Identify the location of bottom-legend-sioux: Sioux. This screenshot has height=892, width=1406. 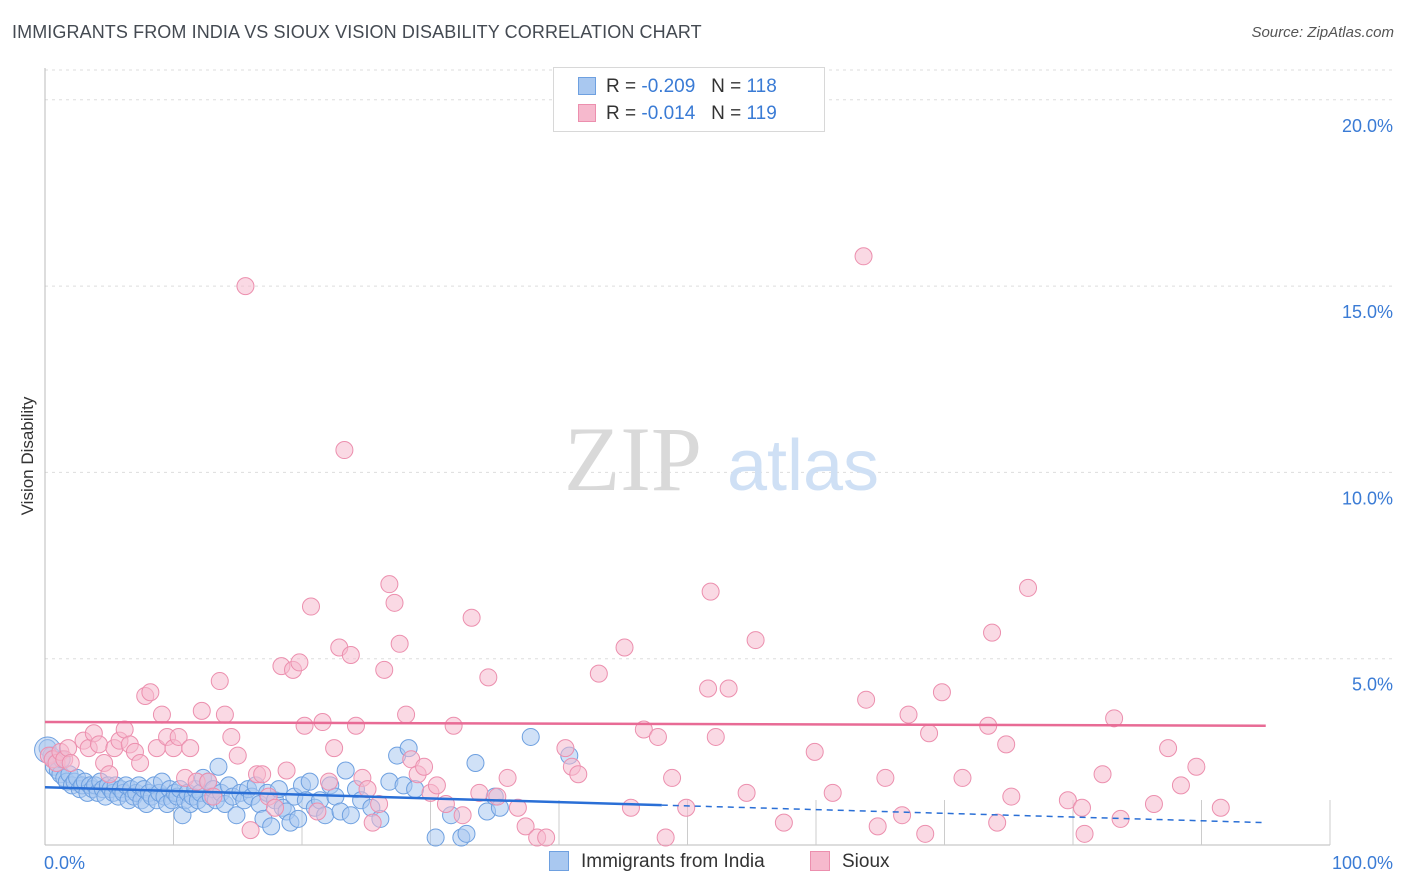
(850, 862).